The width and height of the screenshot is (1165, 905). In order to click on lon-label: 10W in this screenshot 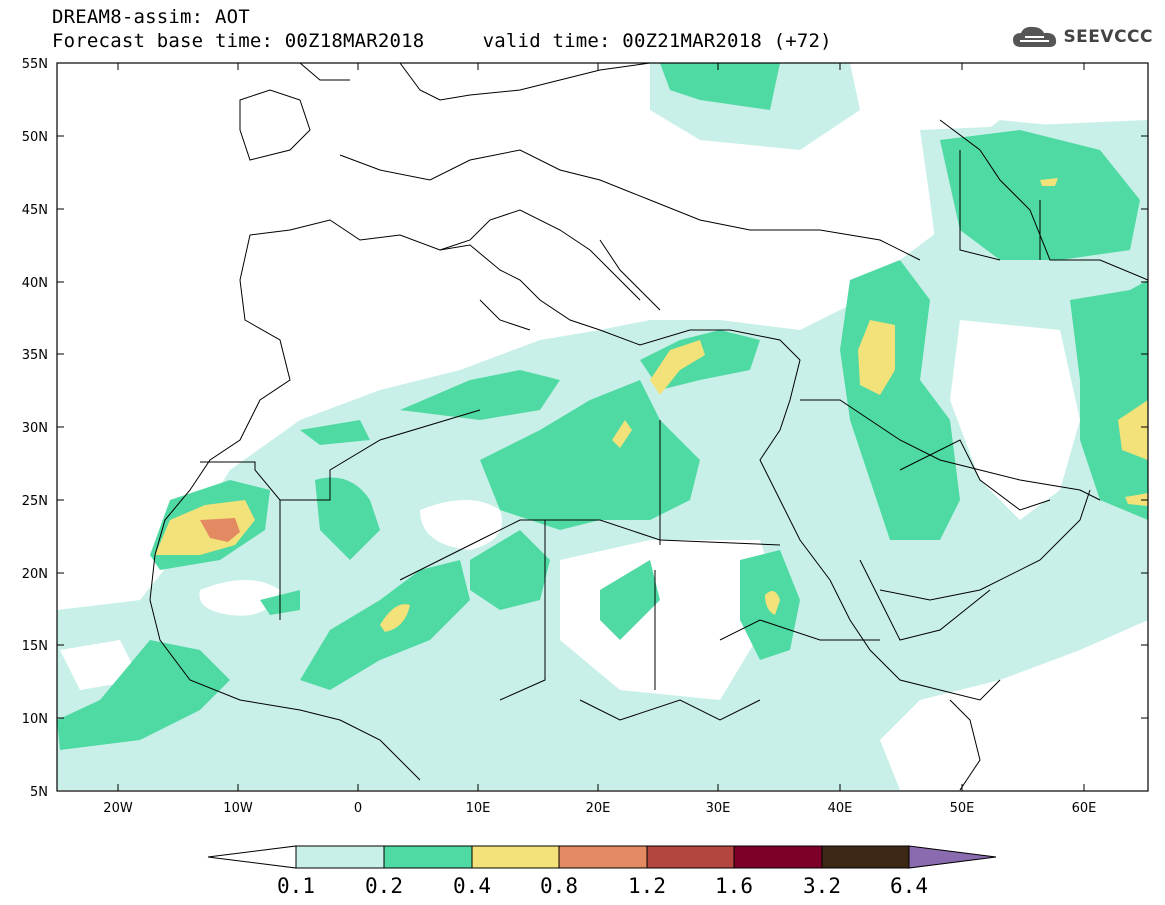, I will do `click(238, 808)`.